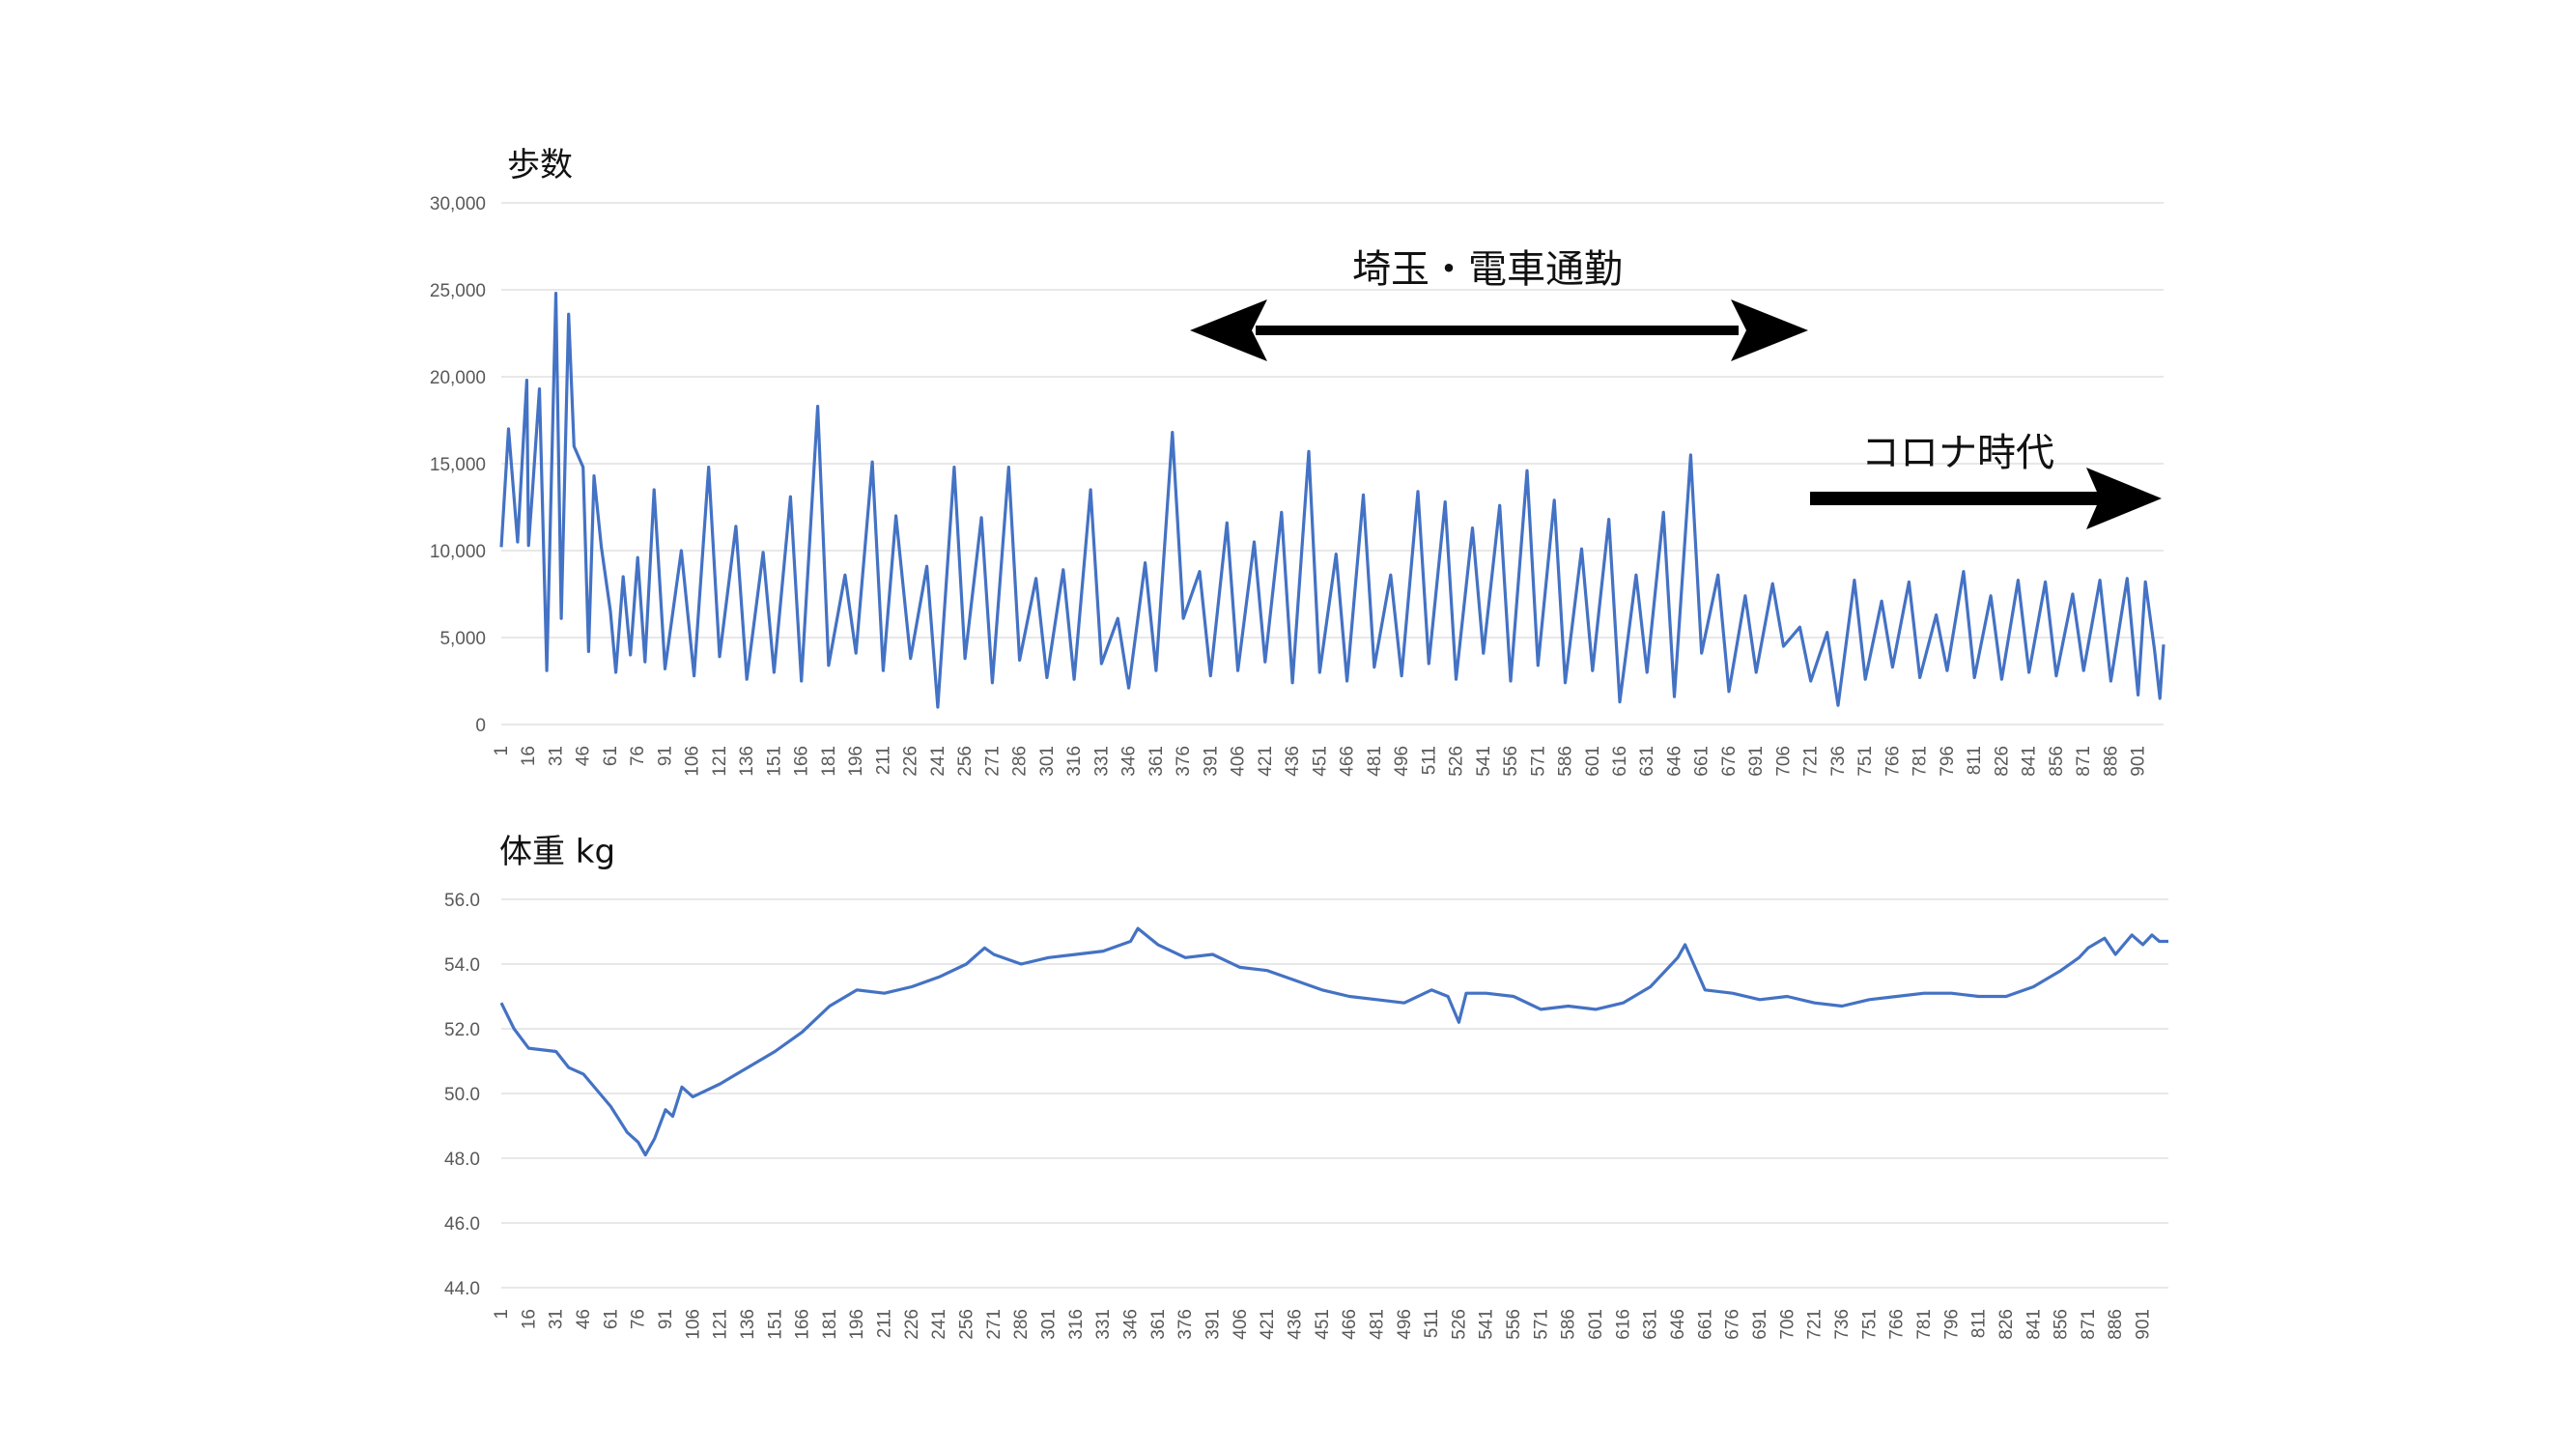 The height and width of the screenshot is (1449, 2576). I want to click on x-tick-label: 586, so click(1566, 761).